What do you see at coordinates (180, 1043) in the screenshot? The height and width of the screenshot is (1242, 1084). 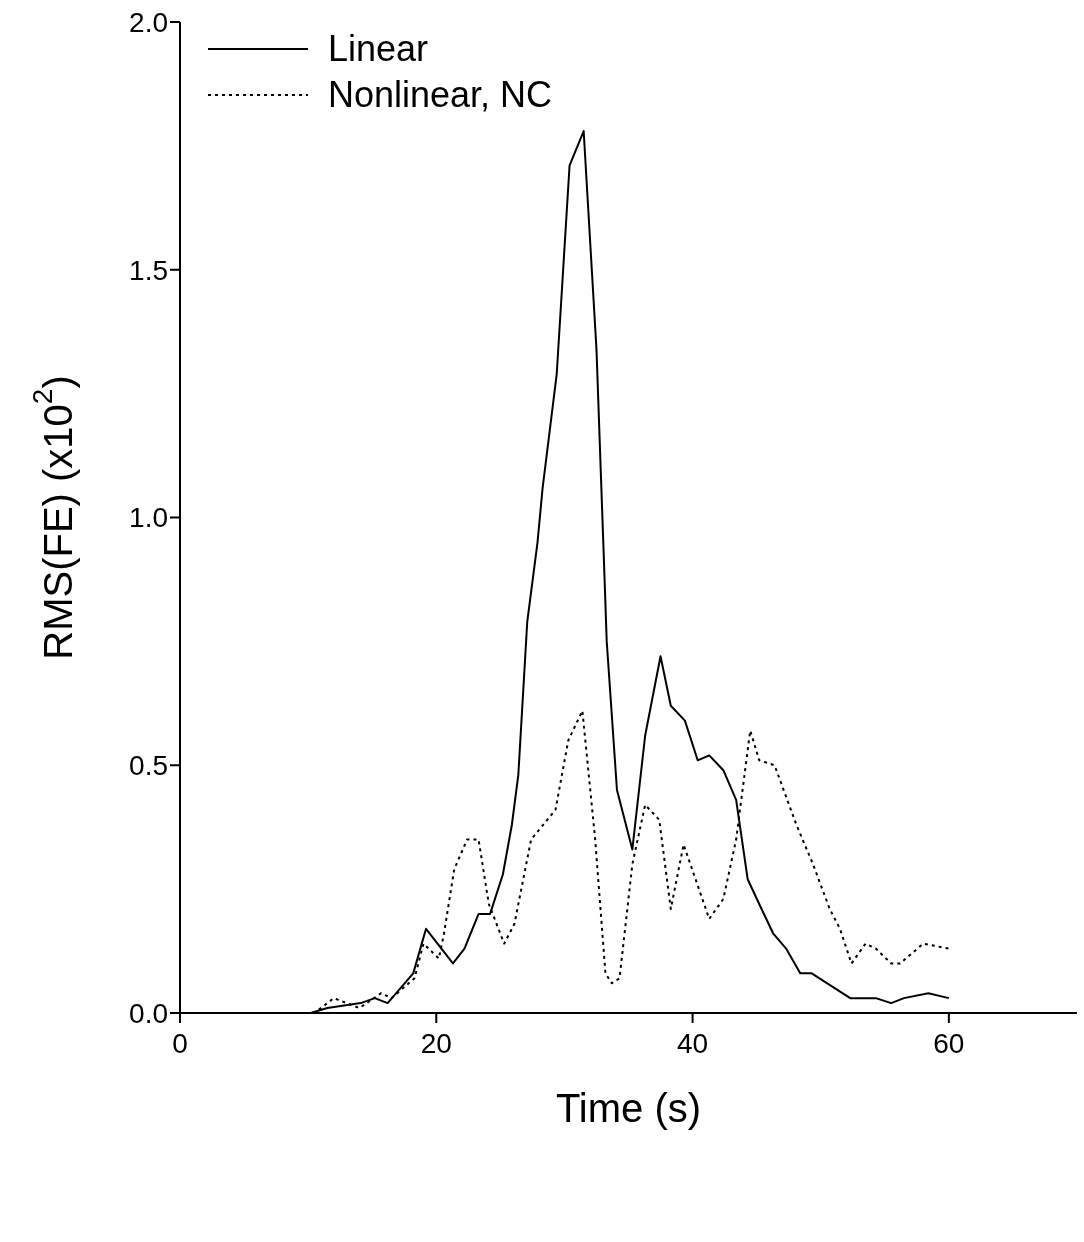 I see `x-tick-label: 0` at bounding box center [180, 1043].